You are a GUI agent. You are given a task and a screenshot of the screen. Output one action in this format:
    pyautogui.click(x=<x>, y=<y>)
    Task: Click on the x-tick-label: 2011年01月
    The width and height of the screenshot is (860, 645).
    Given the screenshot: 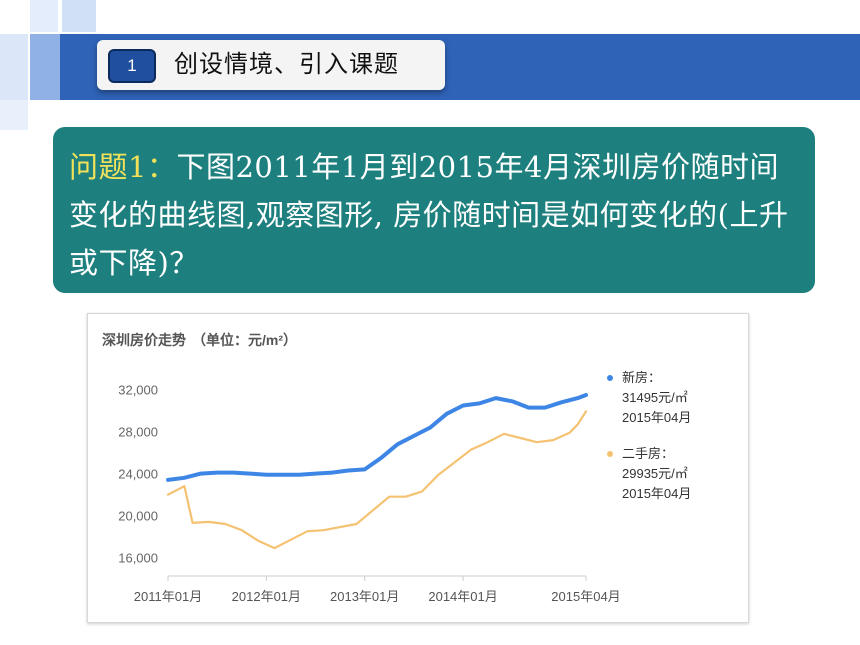 What is the action you would take?
    pyautogui.click(x=168, y=596)
    